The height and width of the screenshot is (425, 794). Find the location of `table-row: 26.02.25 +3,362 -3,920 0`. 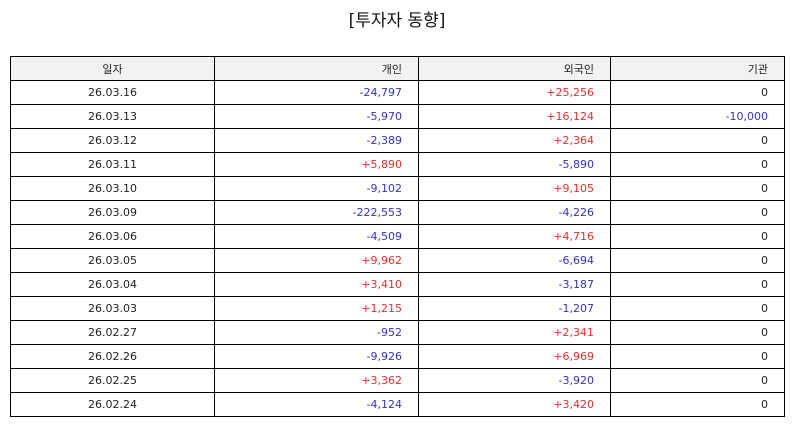

table-row: 26.02.25 +3,362 -3,920 0 is located at coordinates (397, 380).